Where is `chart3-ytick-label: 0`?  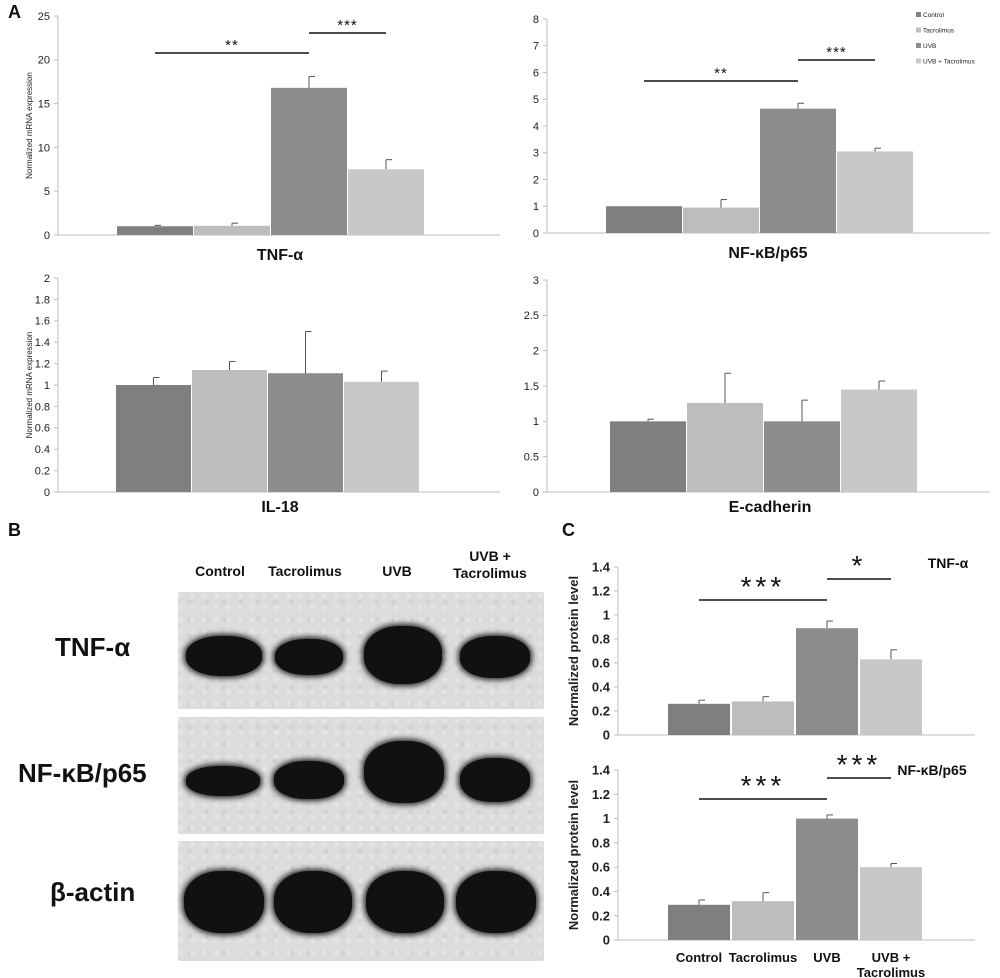
chart3-ytick-label: 0 is located at coordinates (47, 493).